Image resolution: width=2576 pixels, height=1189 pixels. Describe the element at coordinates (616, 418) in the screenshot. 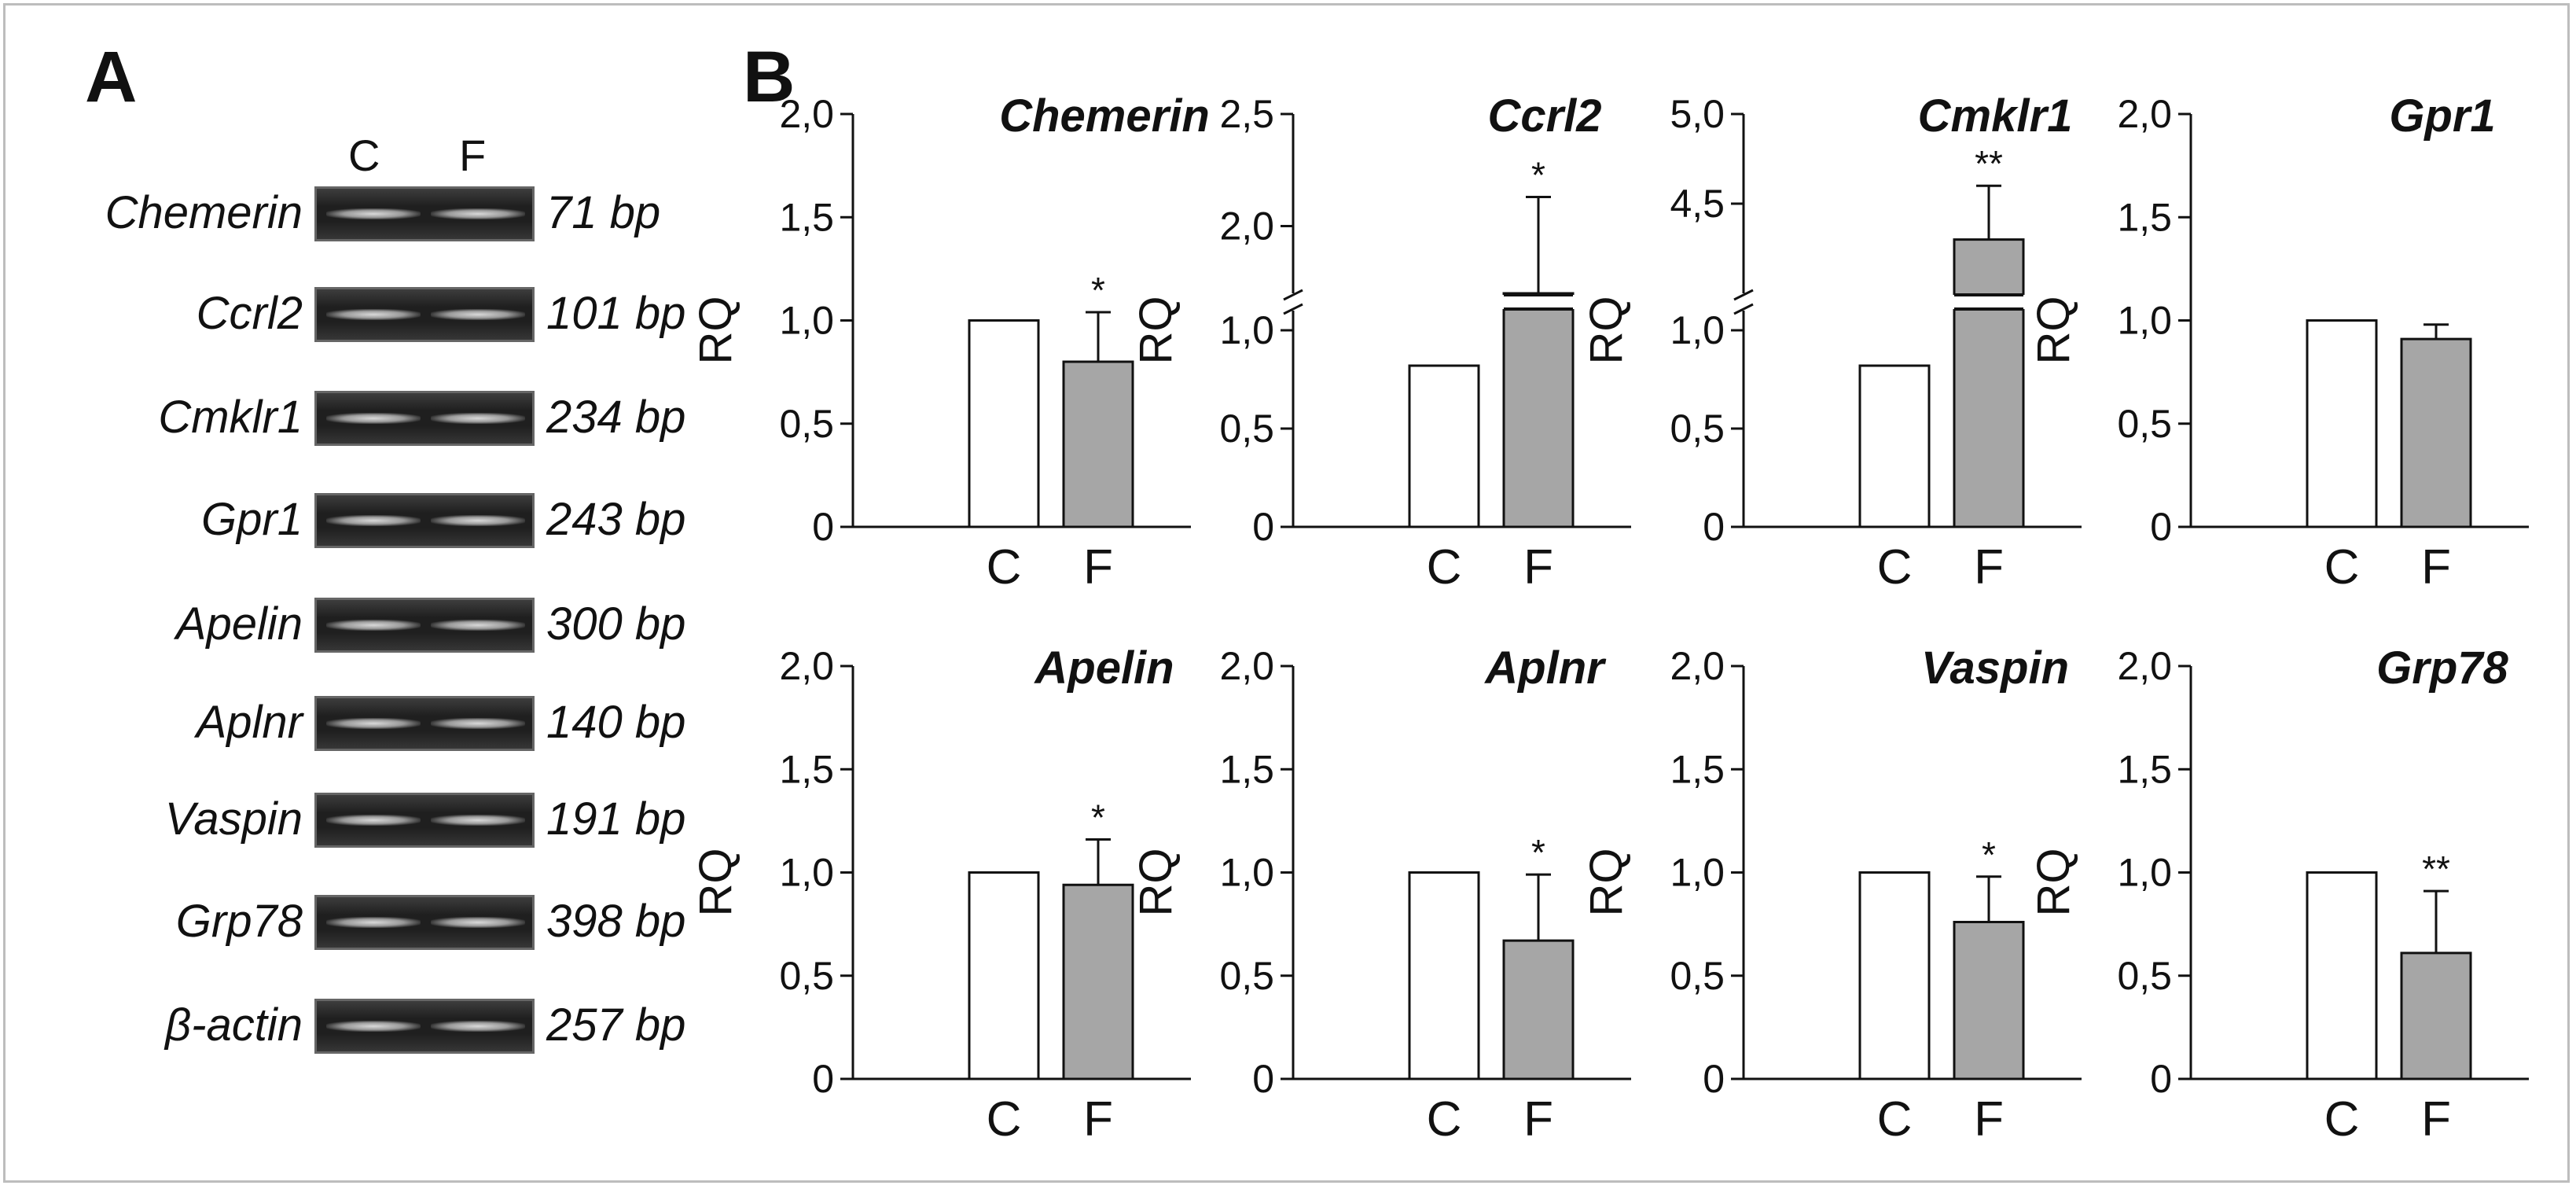

I see `gel-band-size: 234 bp` at that location.